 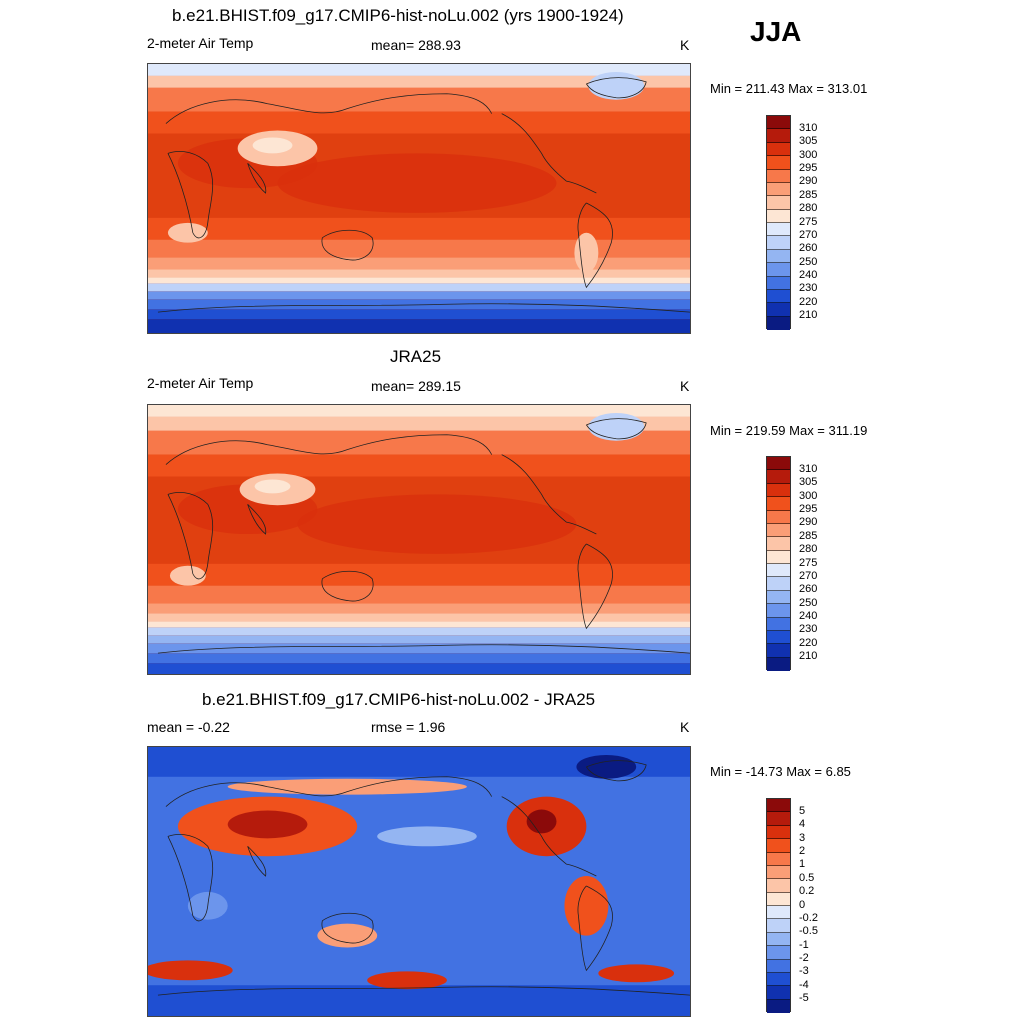 What do you see at coordinates (416, 356) in the screenshot?
I see `panel2-title: JRA25` at bounding box center [416, 356].